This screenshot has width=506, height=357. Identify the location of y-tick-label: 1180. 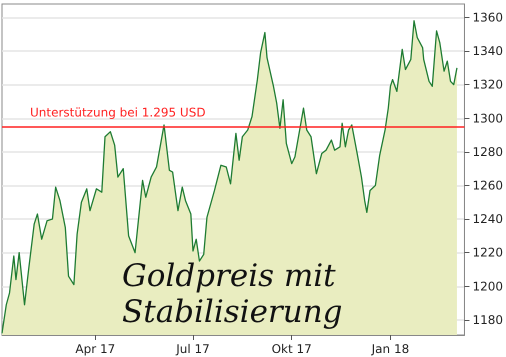
(488, 319).